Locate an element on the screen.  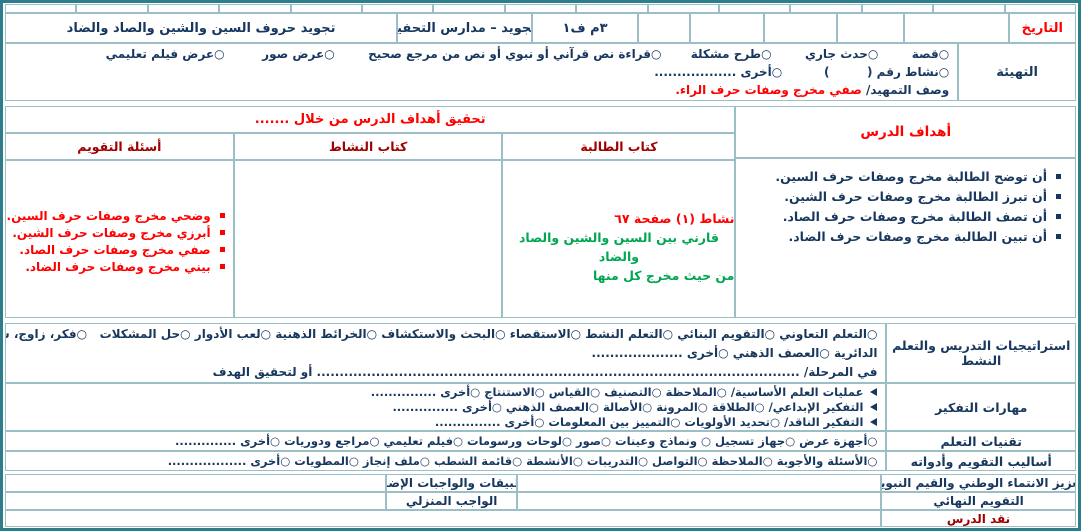
lesson-critique-row: نقد الدرس is located at coordinates (540, 518).